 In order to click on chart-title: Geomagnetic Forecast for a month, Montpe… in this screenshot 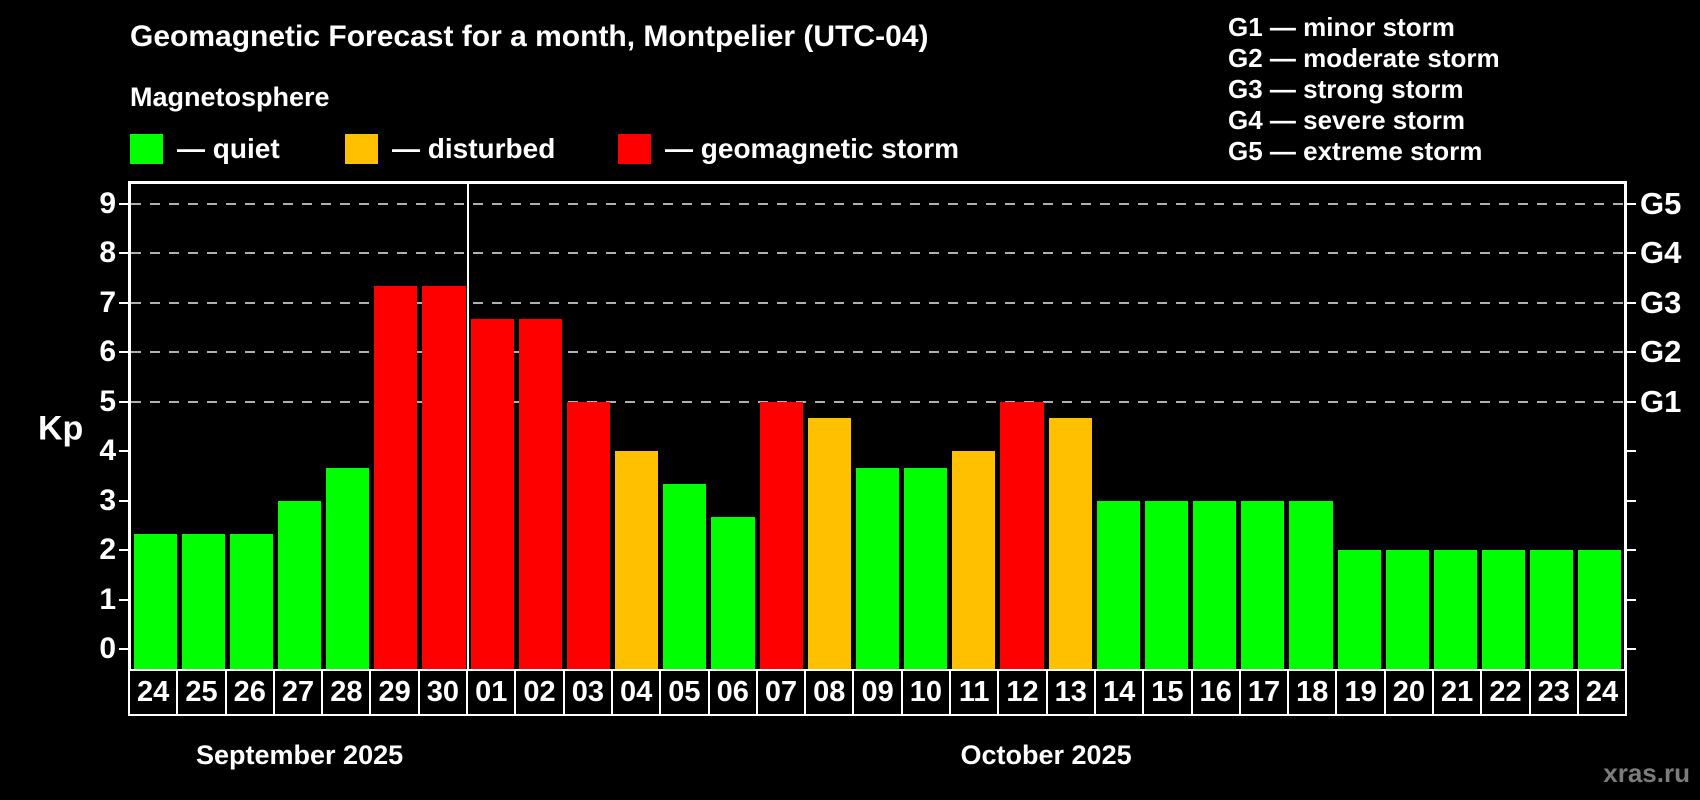, I will do `click(529, 36)`.